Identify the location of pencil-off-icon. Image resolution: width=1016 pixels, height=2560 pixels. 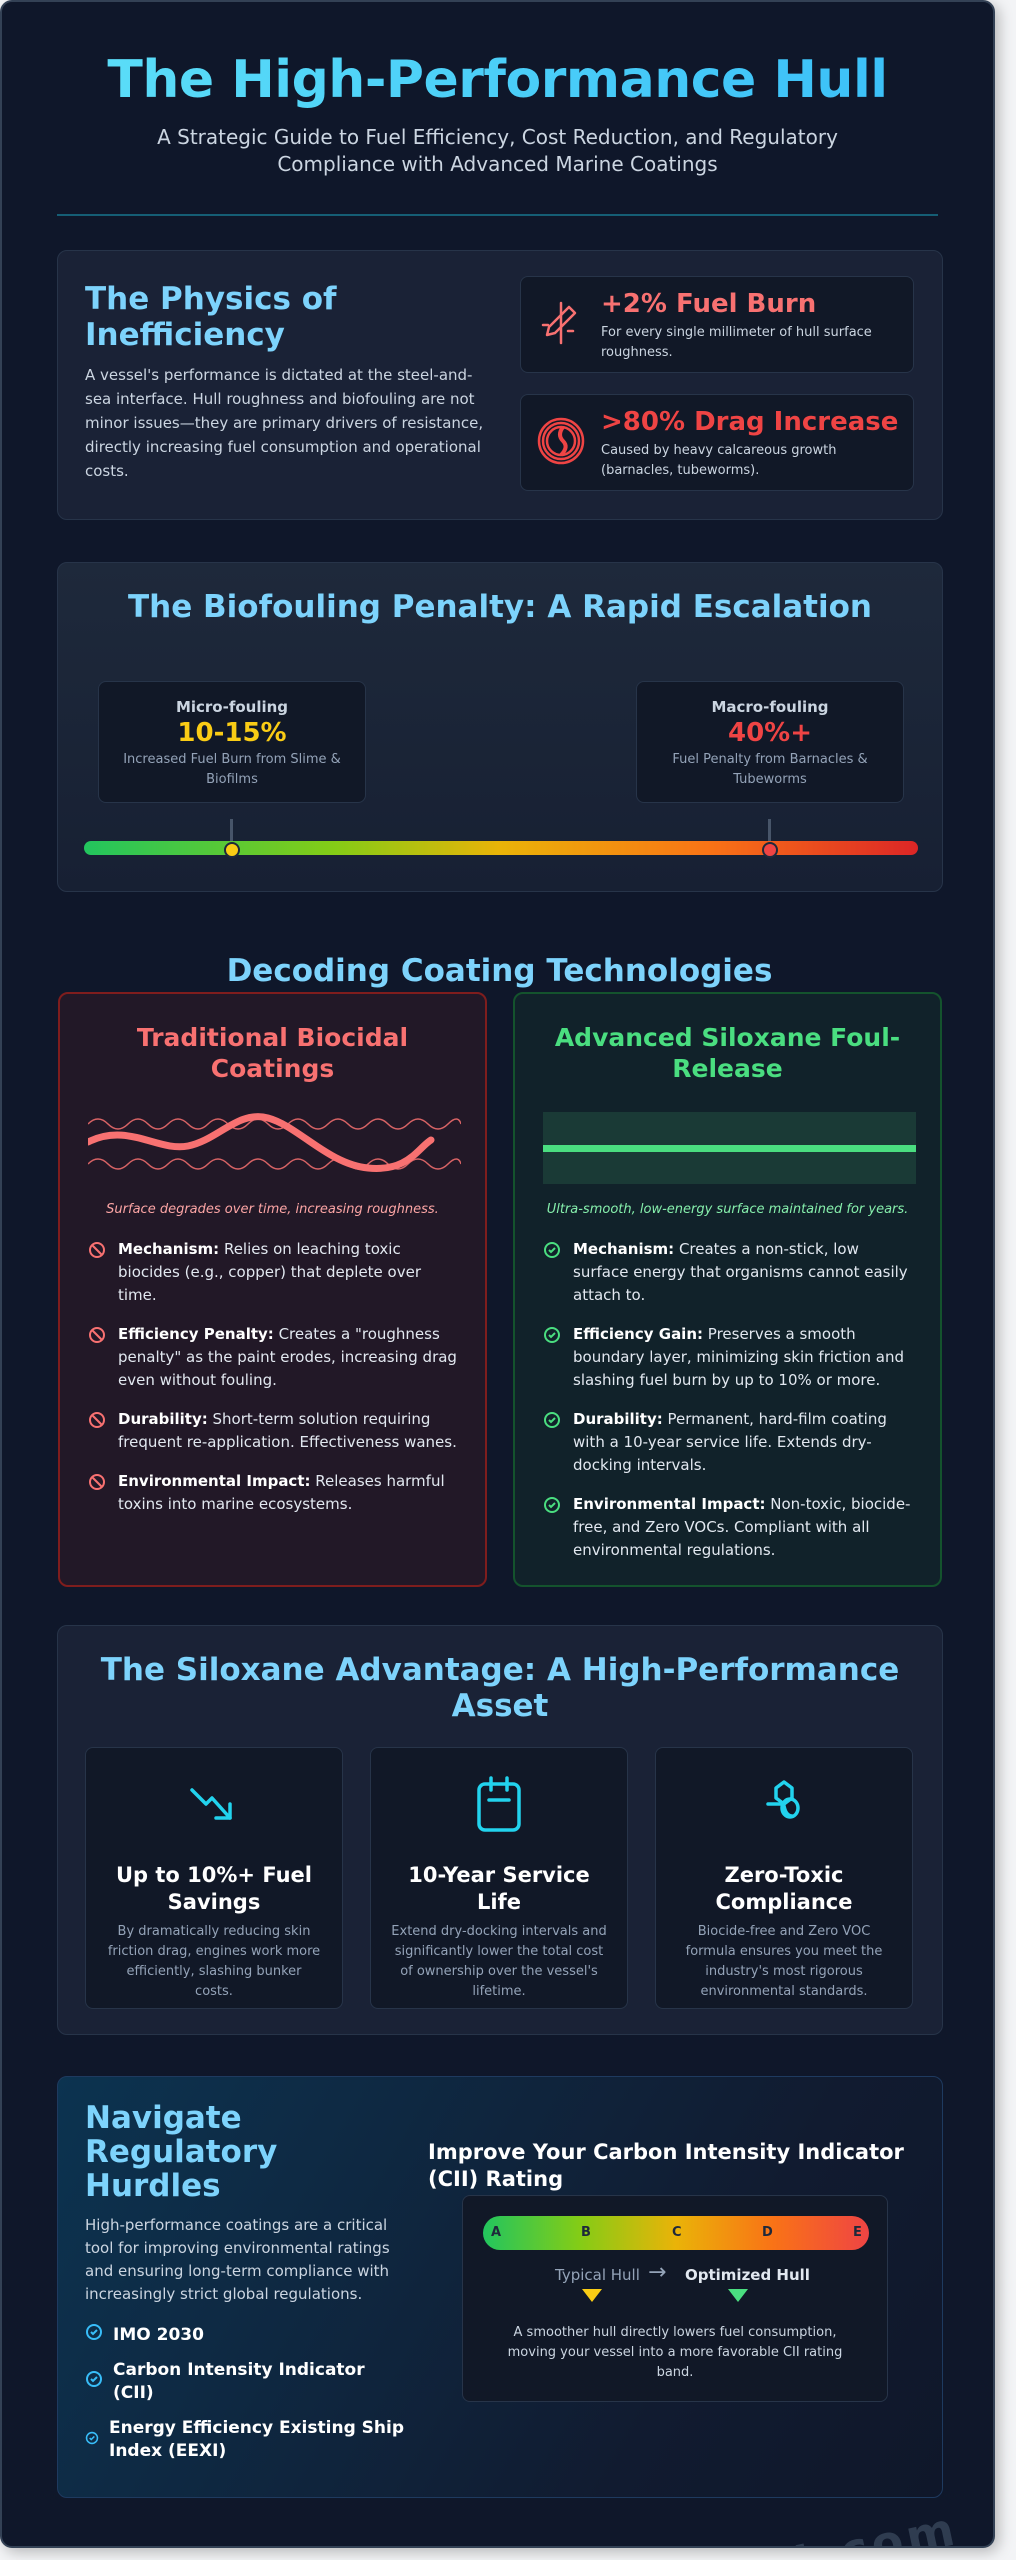
(559, 323).